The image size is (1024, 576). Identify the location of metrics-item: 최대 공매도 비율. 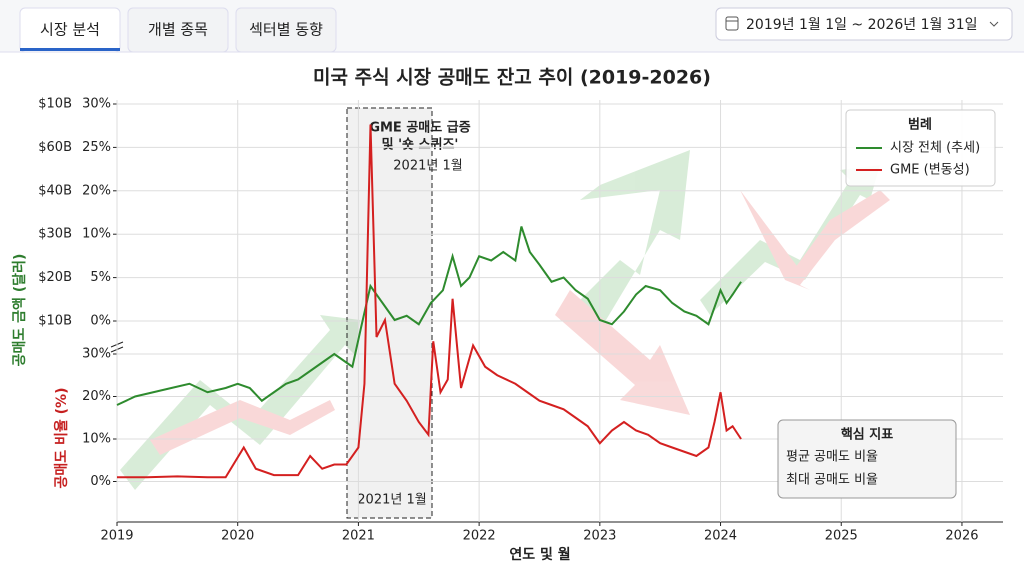
(832, 480).